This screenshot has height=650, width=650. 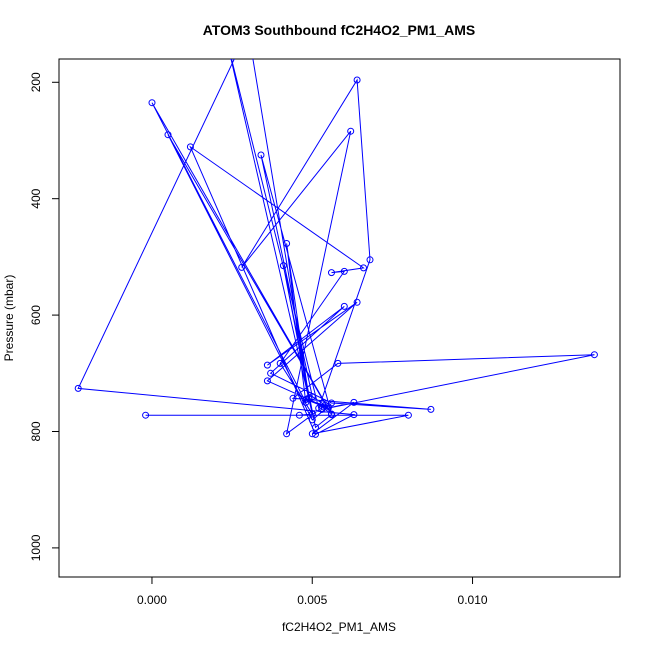 What do you see at coordinates (312, 600) in the screenshot?
I see `x-tick-label: 0.005` at bounding box center [312, 600].